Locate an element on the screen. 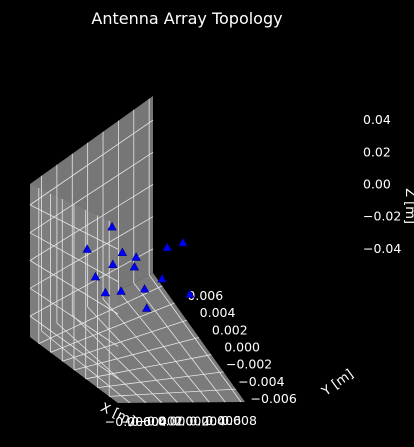 The height and width of the screenshot is (447, 414). z-axis-label: Z [m] is located at coordinates (408, 206).